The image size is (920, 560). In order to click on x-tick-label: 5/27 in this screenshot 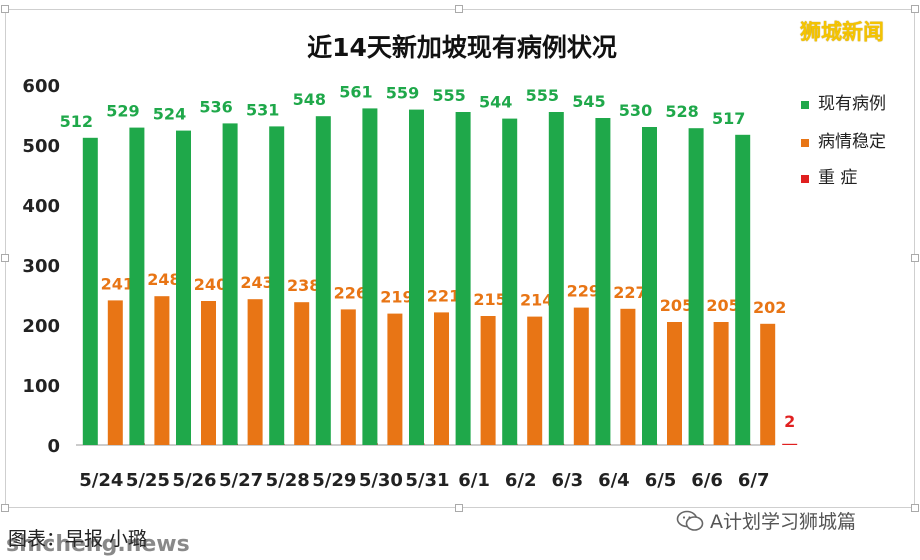, I will do `click(241, 480)`.